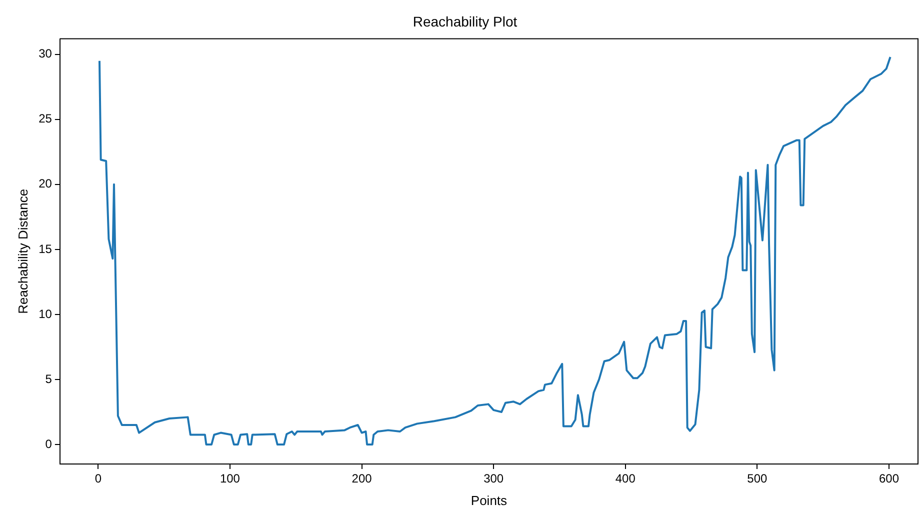  Describe the element at coordinates (45, 119) in the screenshot. I see `y-tick-label: 25` at that location.